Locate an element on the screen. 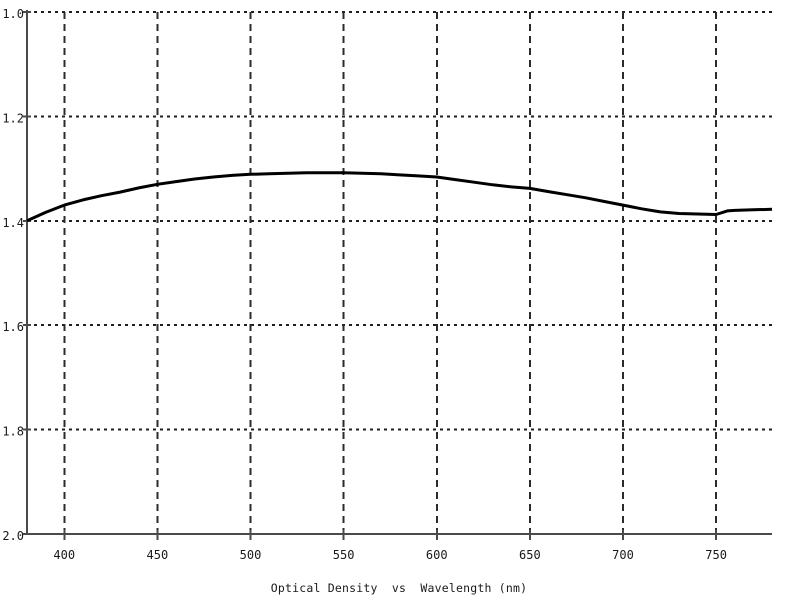  series-line-optical-density is located at coordinates (399, 197).